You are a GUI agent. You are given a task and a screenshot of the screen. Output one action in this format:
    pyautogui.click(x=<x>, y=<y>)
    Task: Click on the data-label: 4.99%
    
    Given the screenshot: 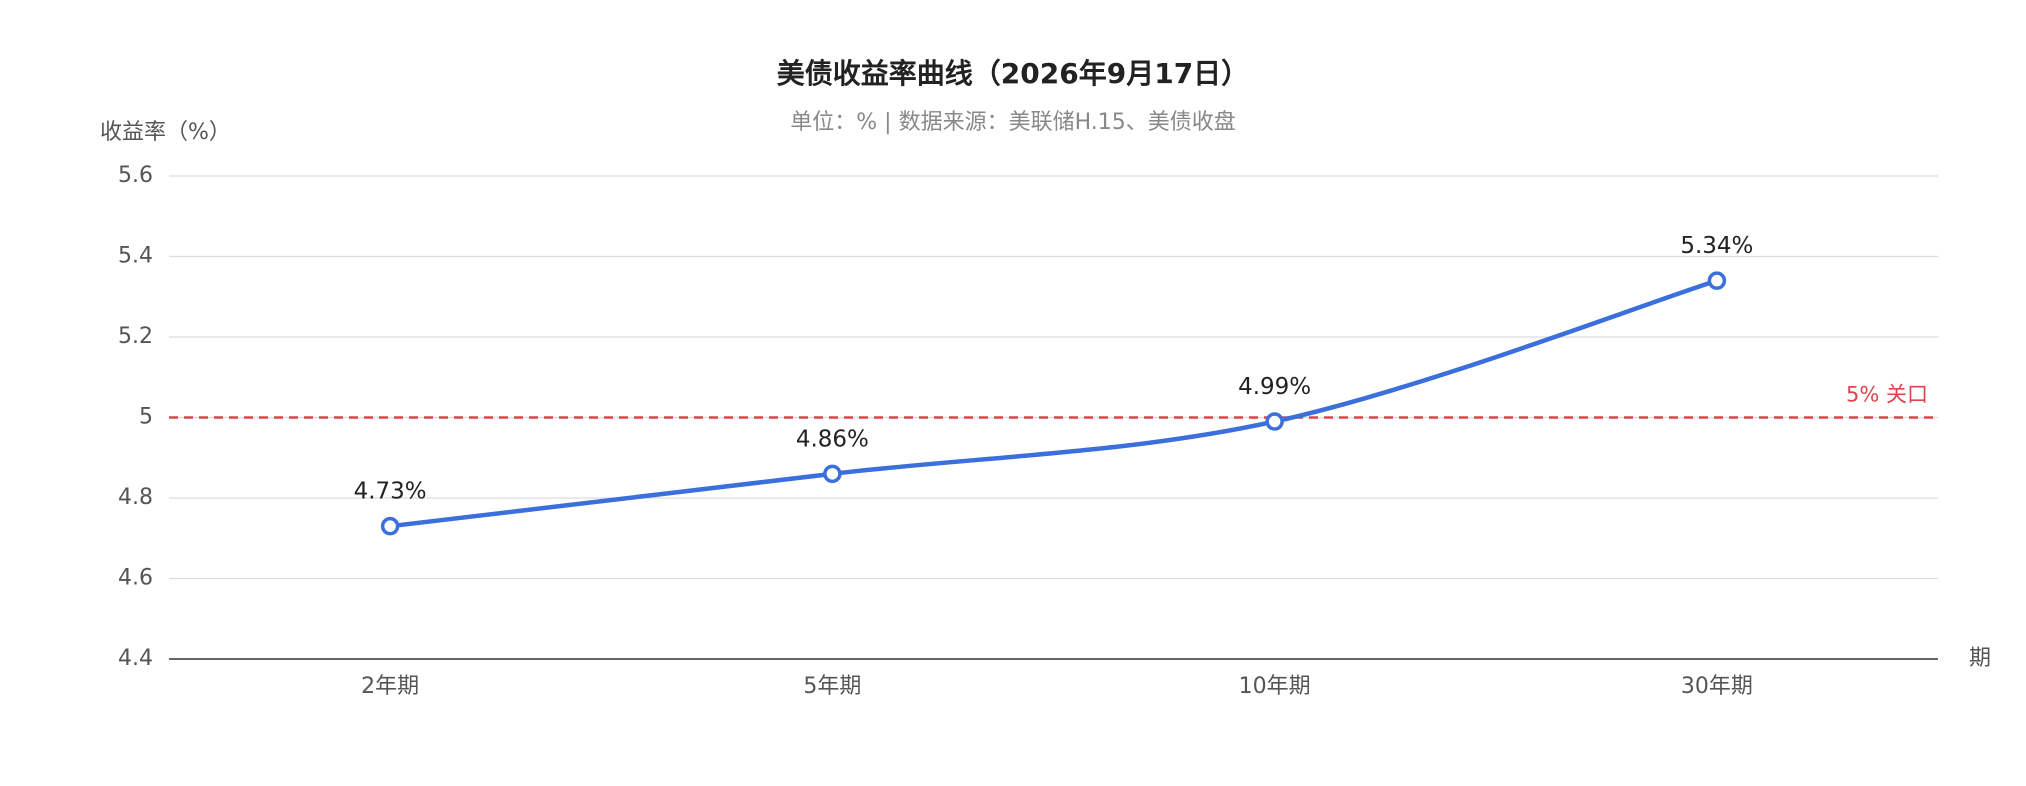 What is the action you would take?
    pyautogui.click(x=1274, y=387)
    